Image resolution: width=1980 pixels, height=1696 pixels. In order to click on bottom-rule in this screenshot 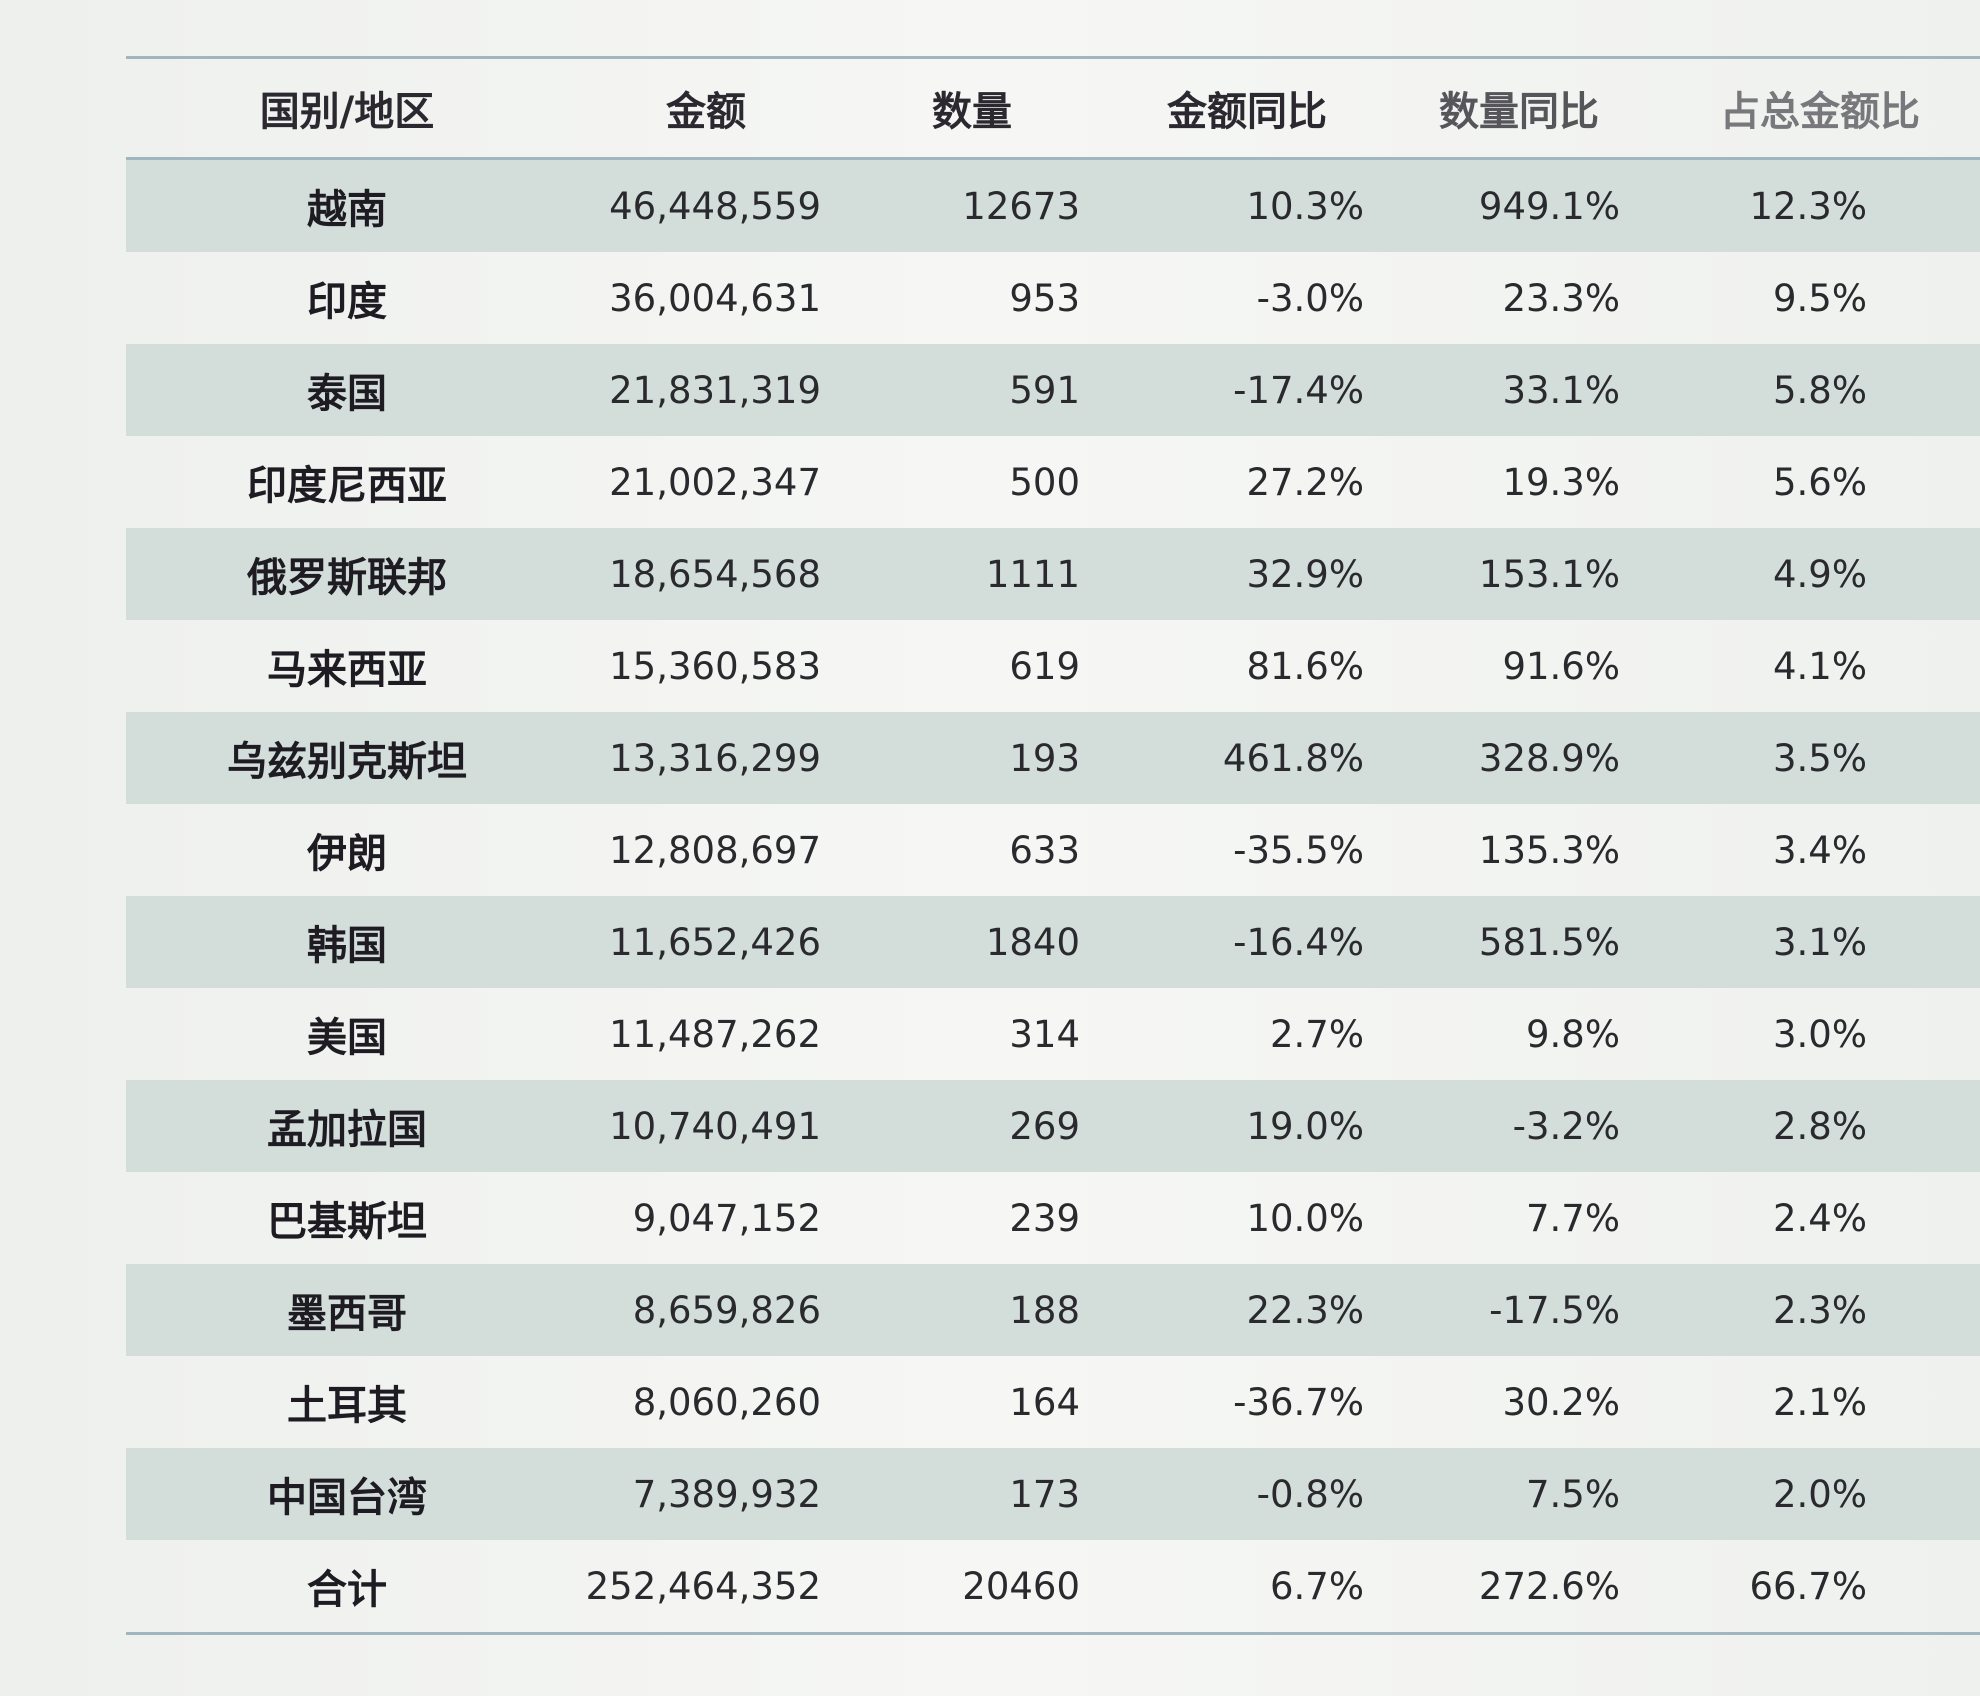, I will do `click(1053, 1633)`.